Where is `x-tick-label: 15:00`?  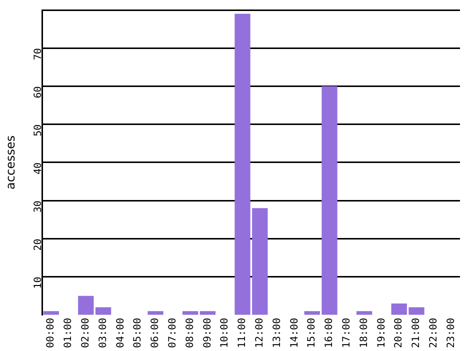
x-tick-label: 15:00 is located at coordinates (312, 333).